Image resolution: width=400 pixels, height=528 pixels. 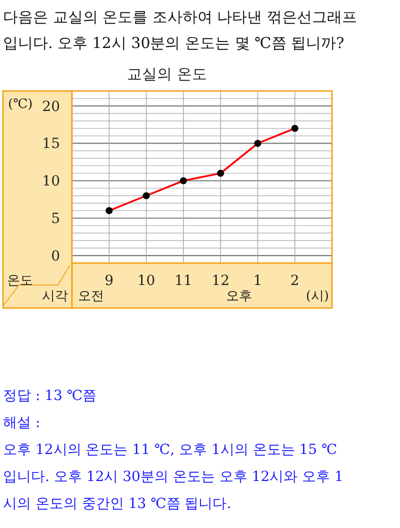 What do you see at coordinates (170, 450) in the screenshot?
I see `text: 오후 12시의 온도는 11 ℃, 오후 1시의 온도는 15 ℃` at bounding box center [170, 450].